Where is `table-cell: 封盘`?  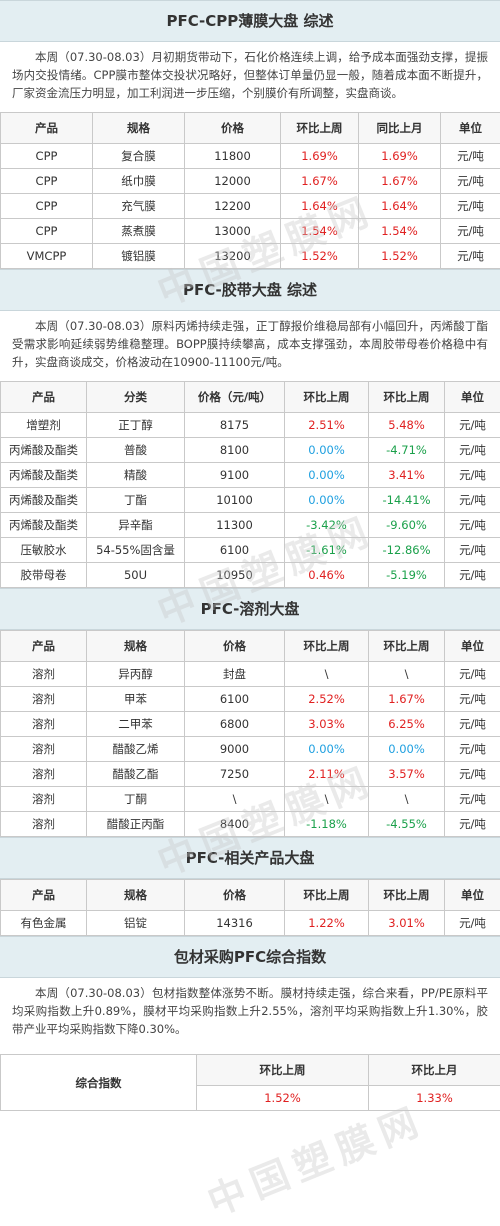
table-cell: 封盘 is located at coordinates (235, 674).